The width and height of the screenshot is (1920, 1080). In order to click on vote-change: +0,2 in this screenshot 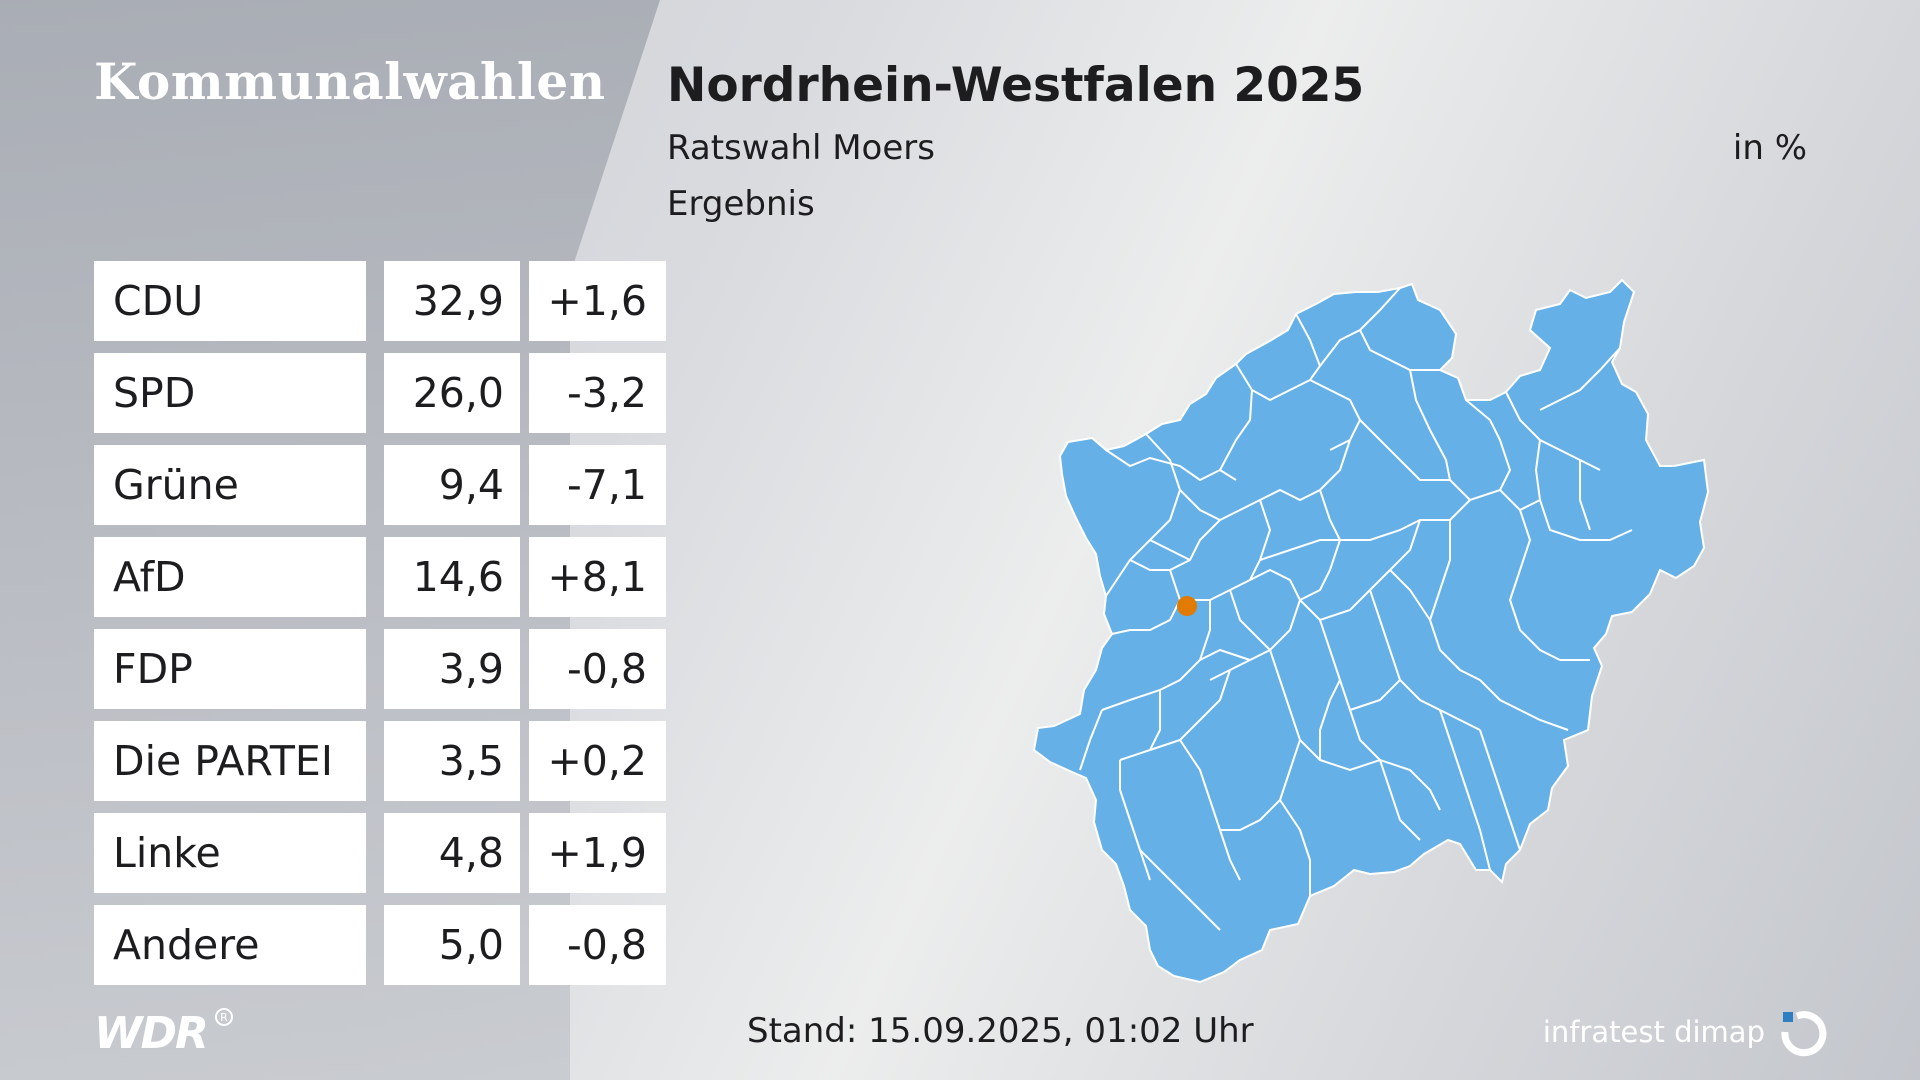, I will do `click(597, 761)`.